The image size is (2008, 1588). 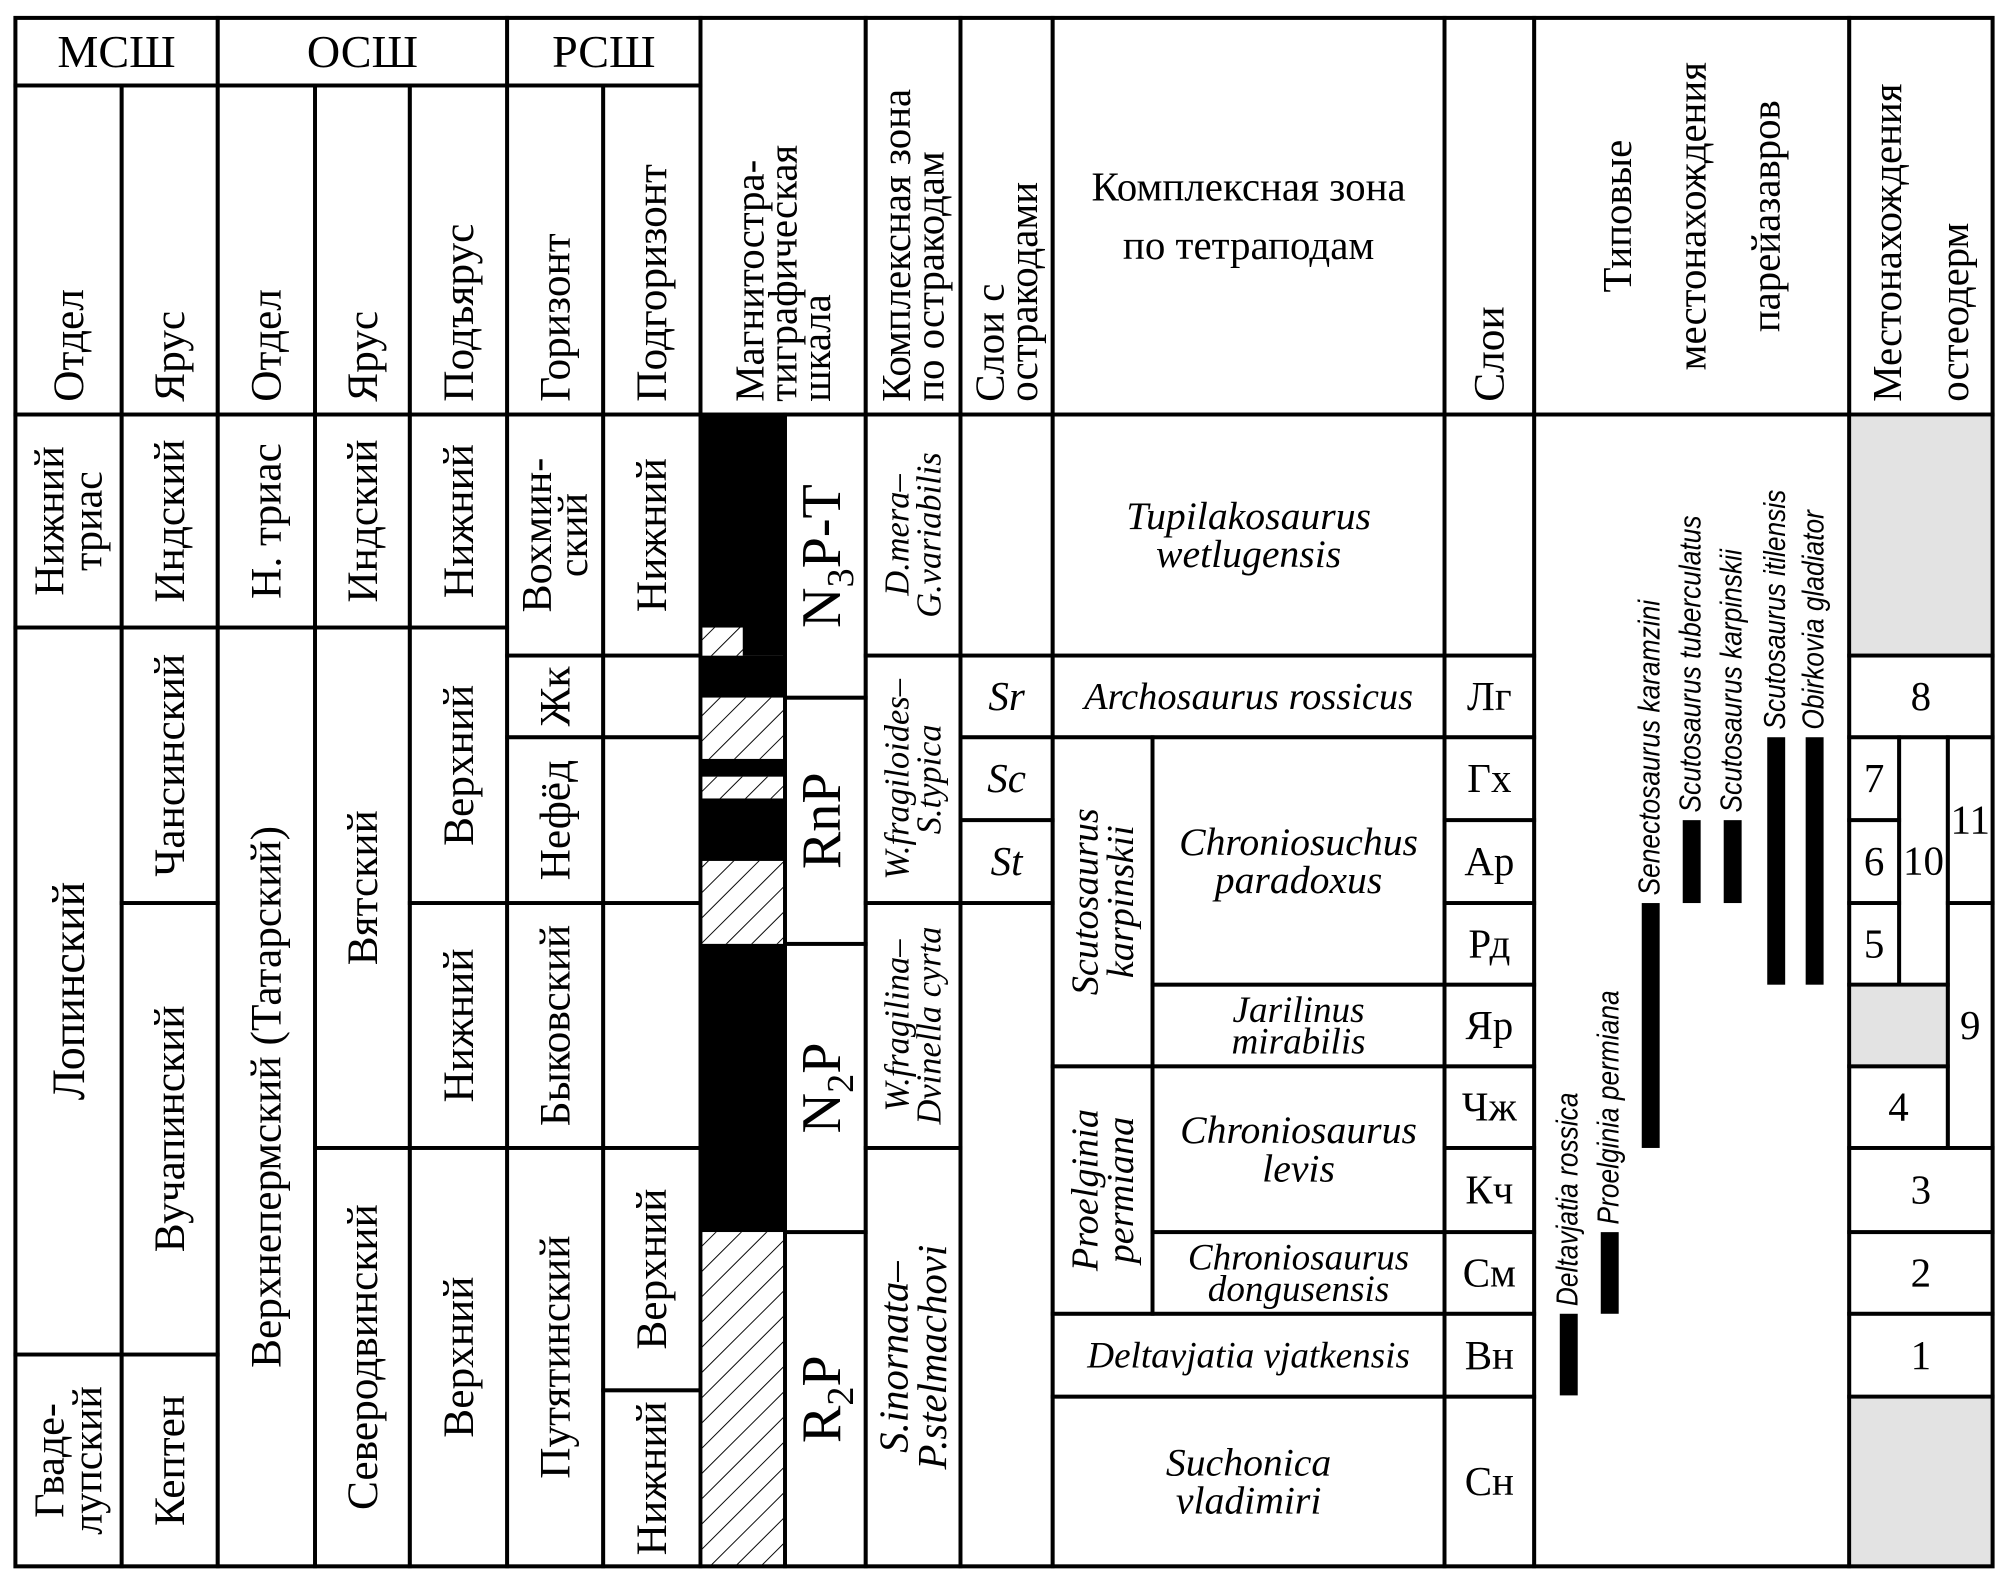 I want to click on cell-label: Нижний, so click(x=459, y=1025).